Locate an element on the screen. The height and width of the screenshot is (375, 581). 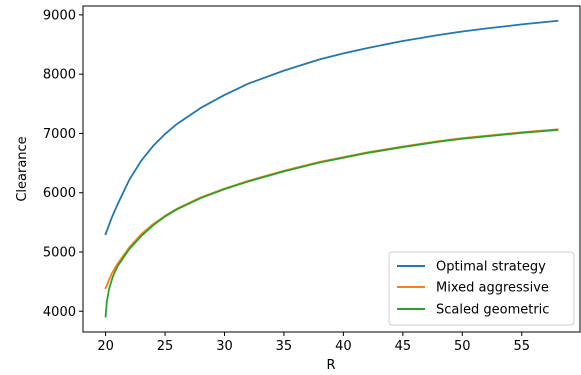
x-tick-label: 20 is located at coordinates (105, 346).